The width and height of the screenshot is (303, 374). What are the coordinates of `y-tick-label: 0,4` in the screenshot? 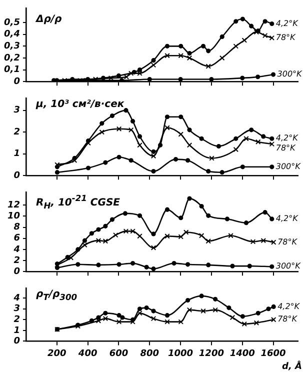 It's located at (12, 35).